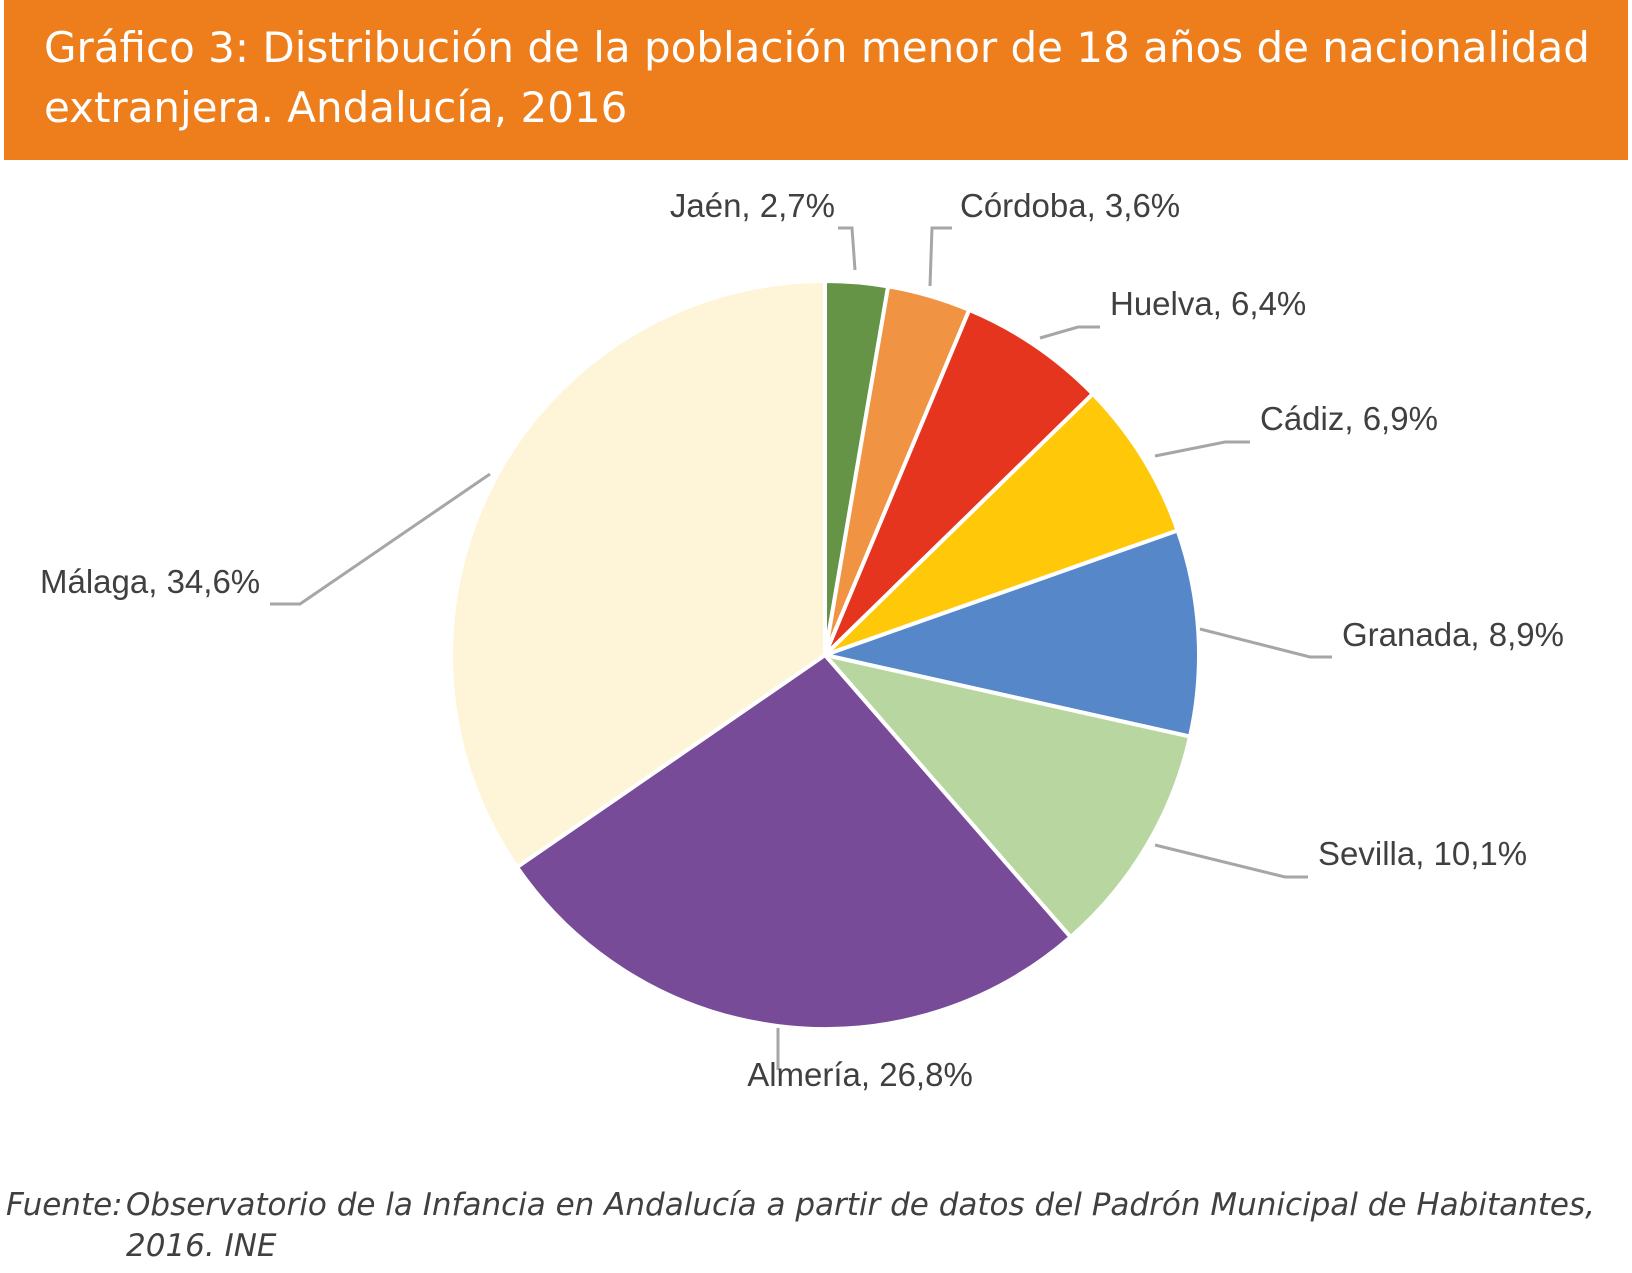 This screenshot has height=1273, width=1632. Describe the element at coordinates (64, 1205) in the screenshot. I see `source-label: Fuente:` at that location.